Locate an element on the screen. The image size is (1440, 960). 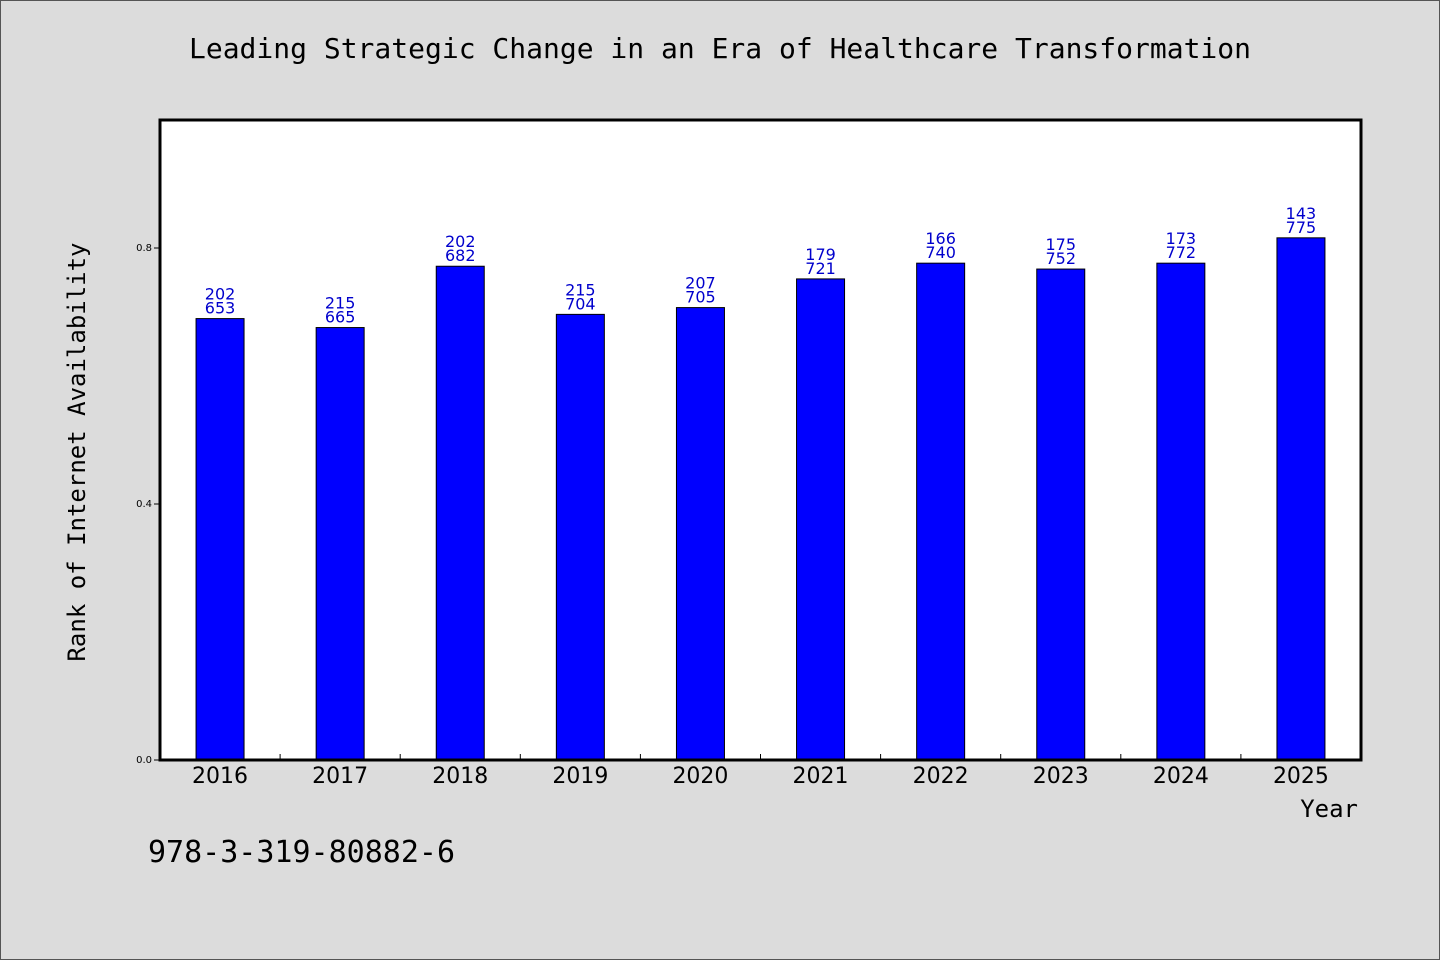
x-tick-label: 2020 is located at coordinates (700, 776).